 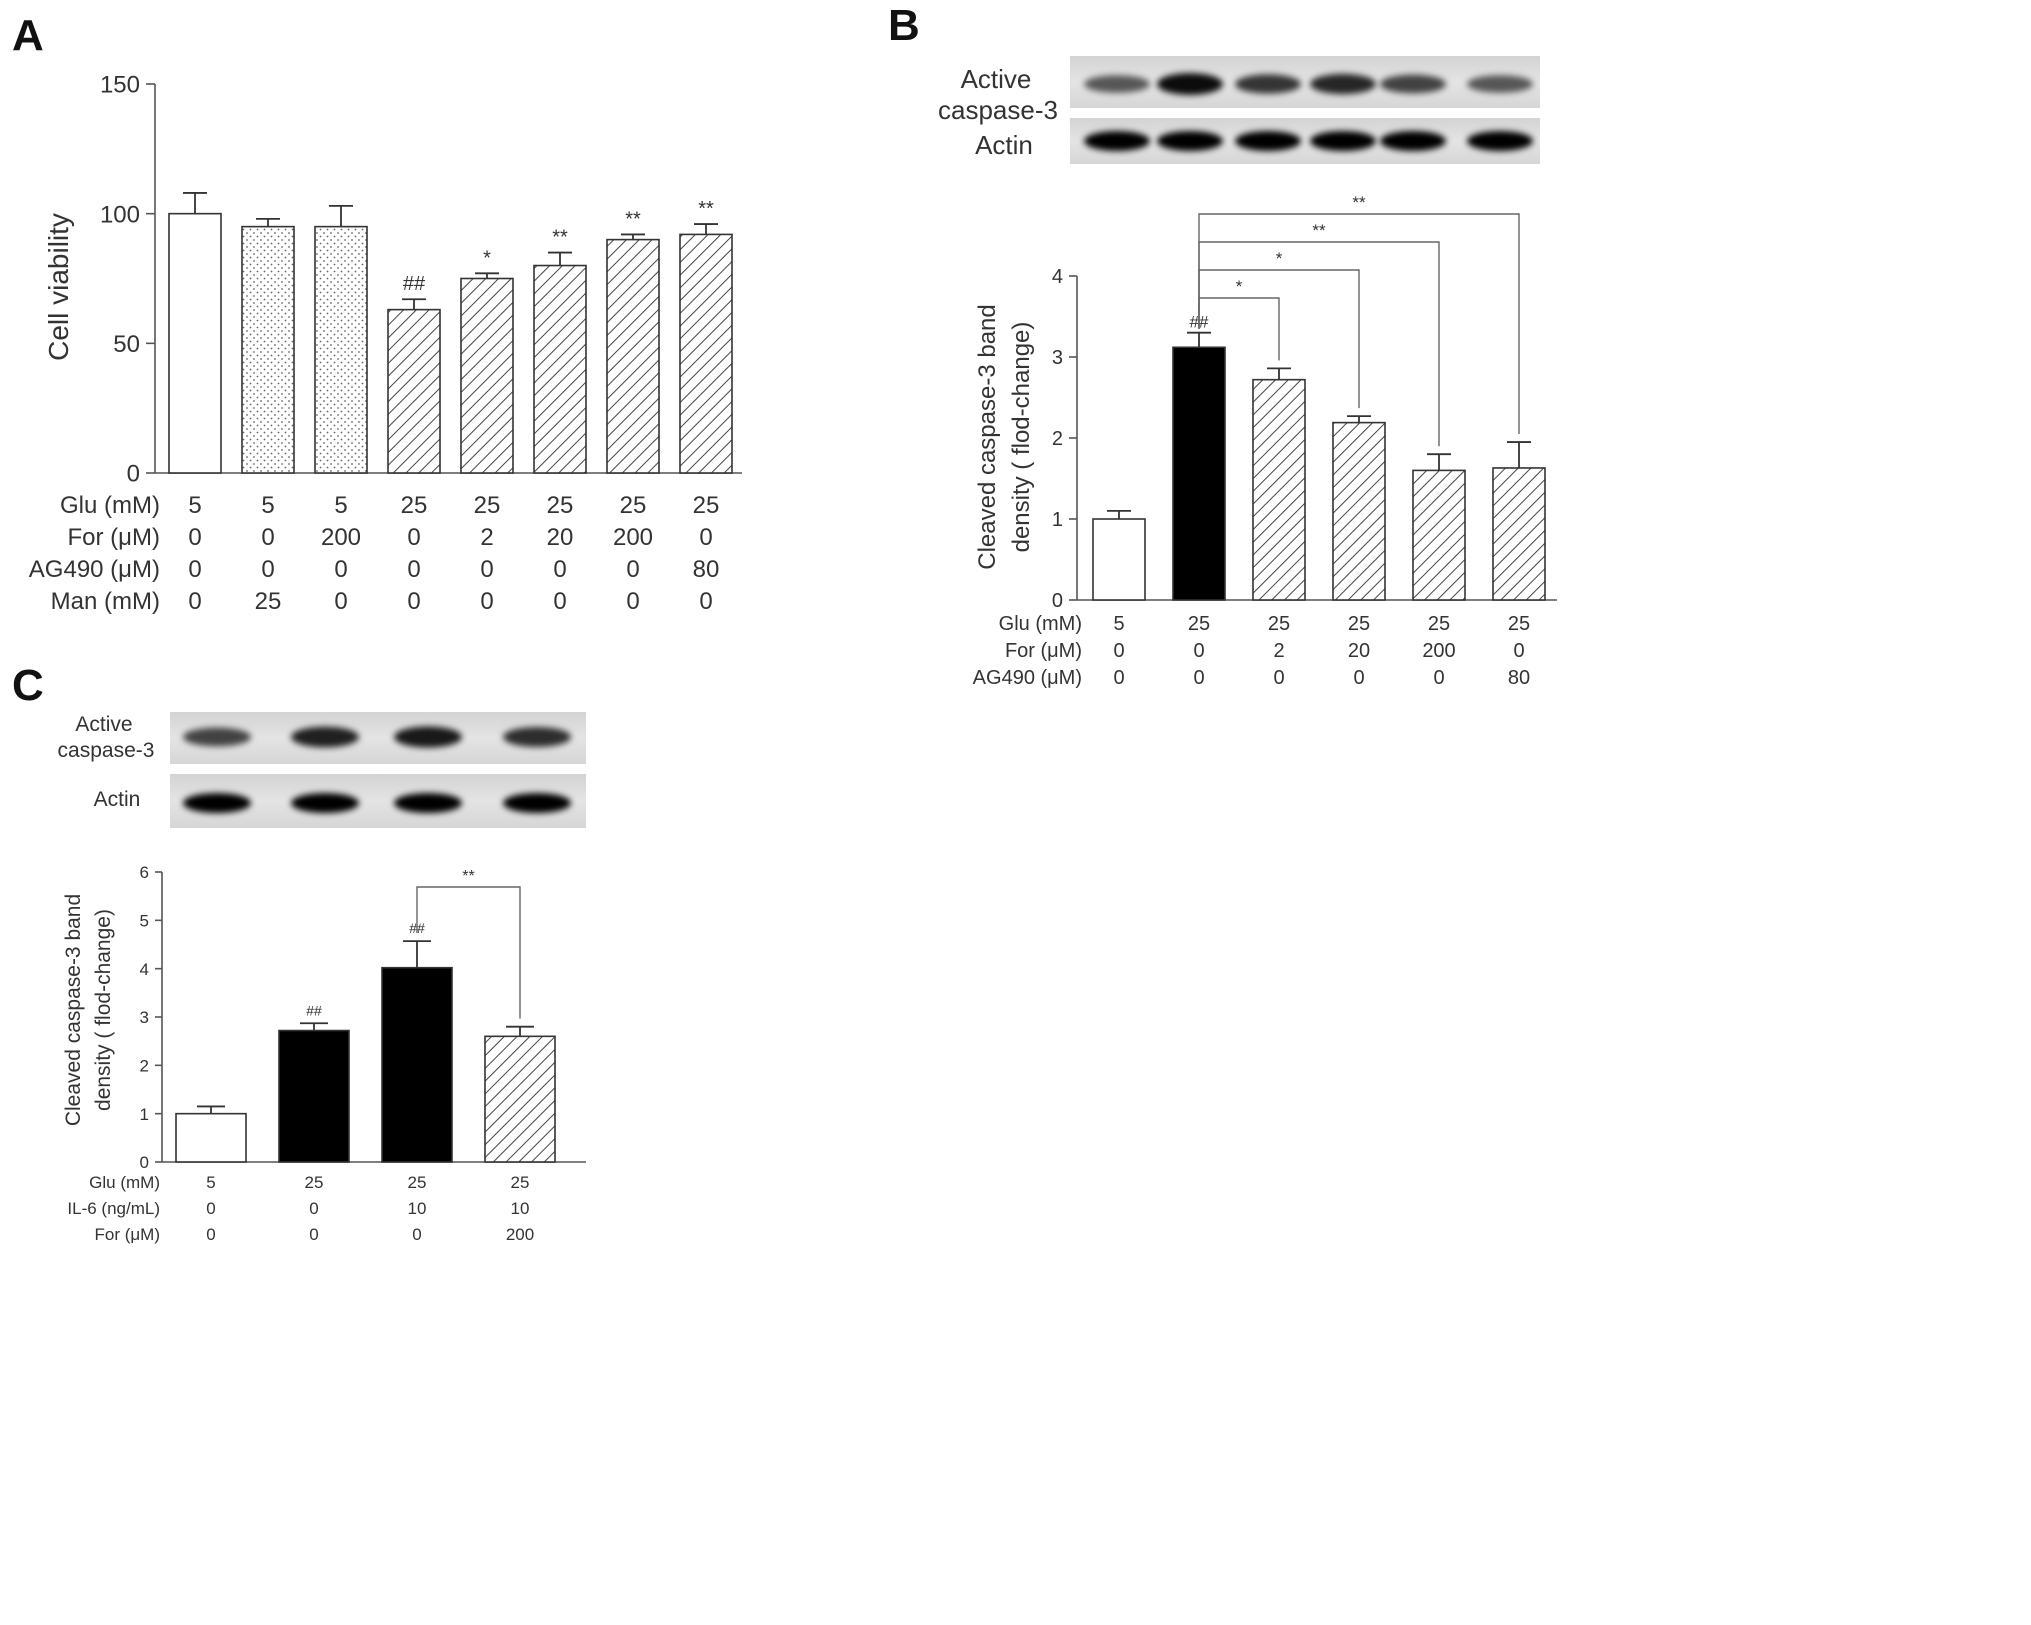 What do you see at coordinates (998, 110) in the screenshot?
I see `panel-b-blot-label-caspase: caspase-3` at bounding box center [998, 110].